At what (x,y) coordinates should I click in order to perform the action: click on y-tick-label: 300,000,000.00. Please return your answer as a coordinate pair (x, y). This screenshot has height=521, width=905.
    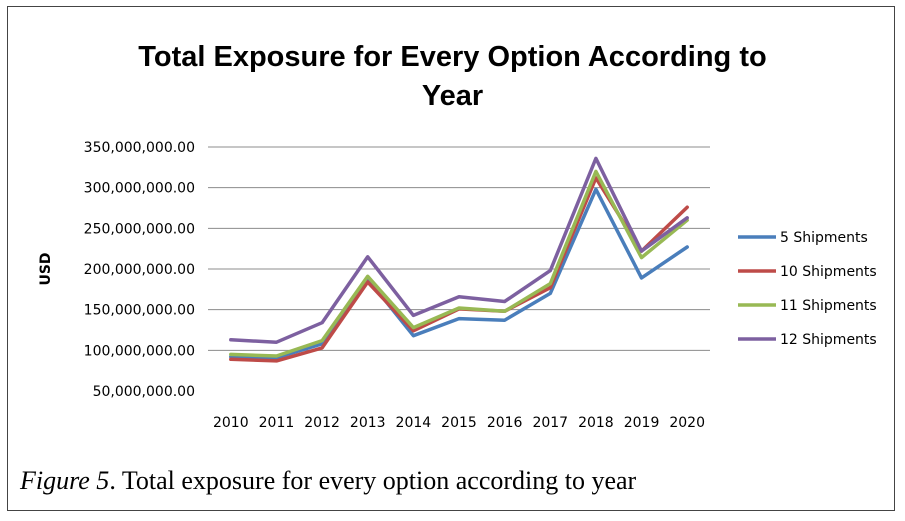
    Looking at the image, I should click on (139, 189).